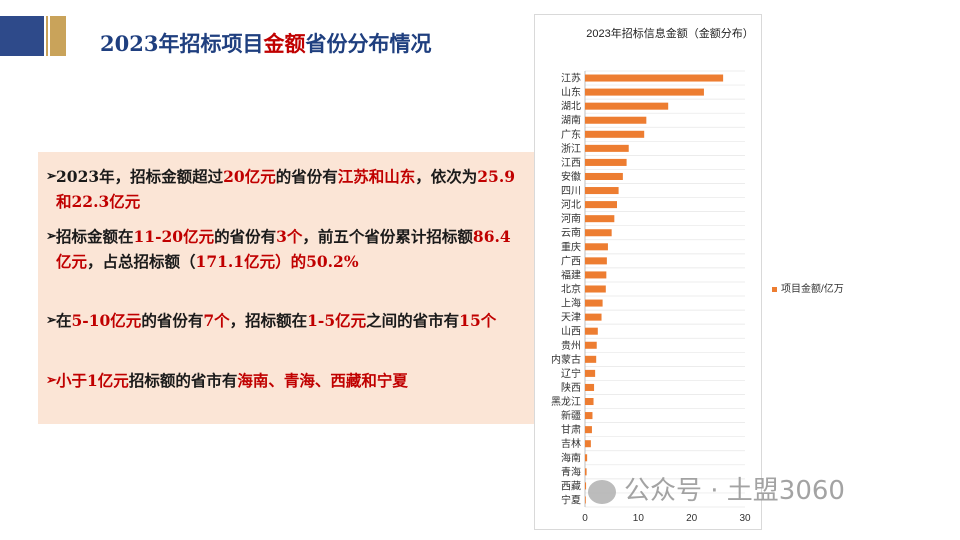  I want to click on category-label: 上海, so click(571, 303).